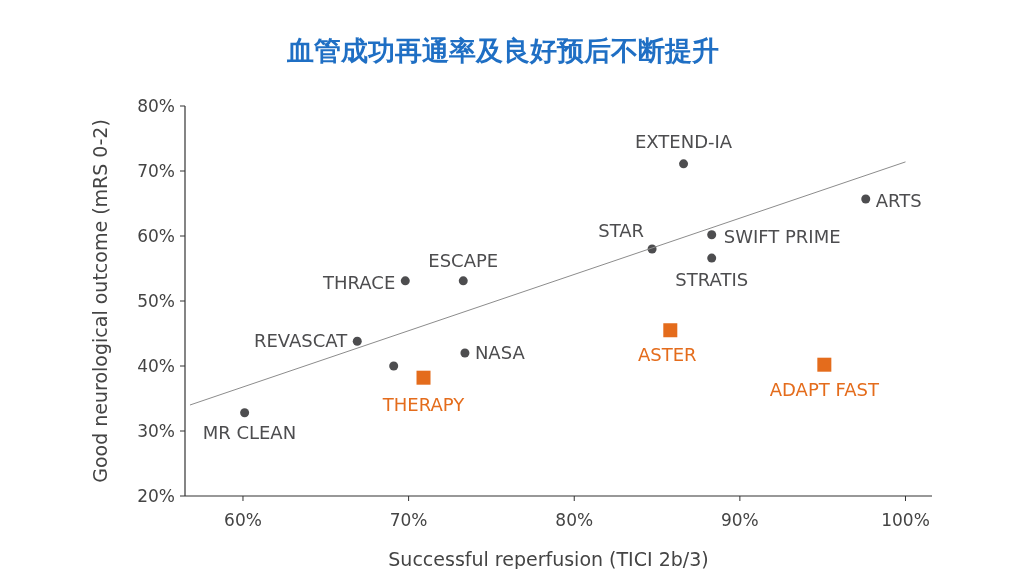 Image resolution: width=1030 pixels, height=577 pixels. I want to click on y-tick-label: 80%, so click(156, 106).